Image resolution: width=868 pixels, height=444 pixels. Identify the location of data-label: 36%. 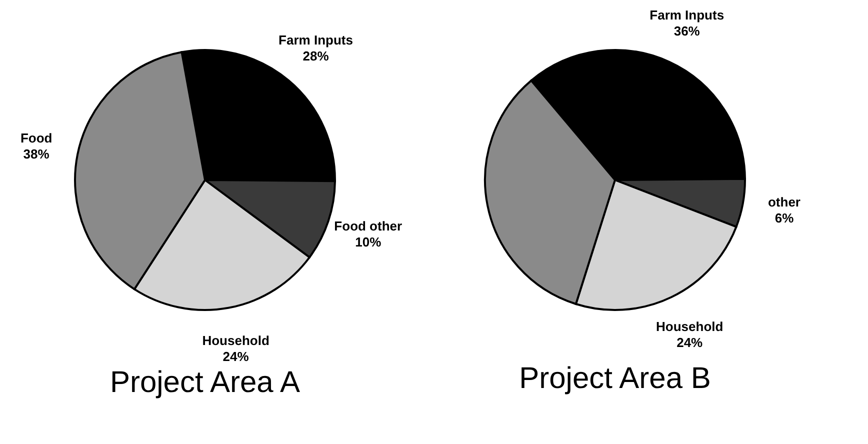
(687, 31).